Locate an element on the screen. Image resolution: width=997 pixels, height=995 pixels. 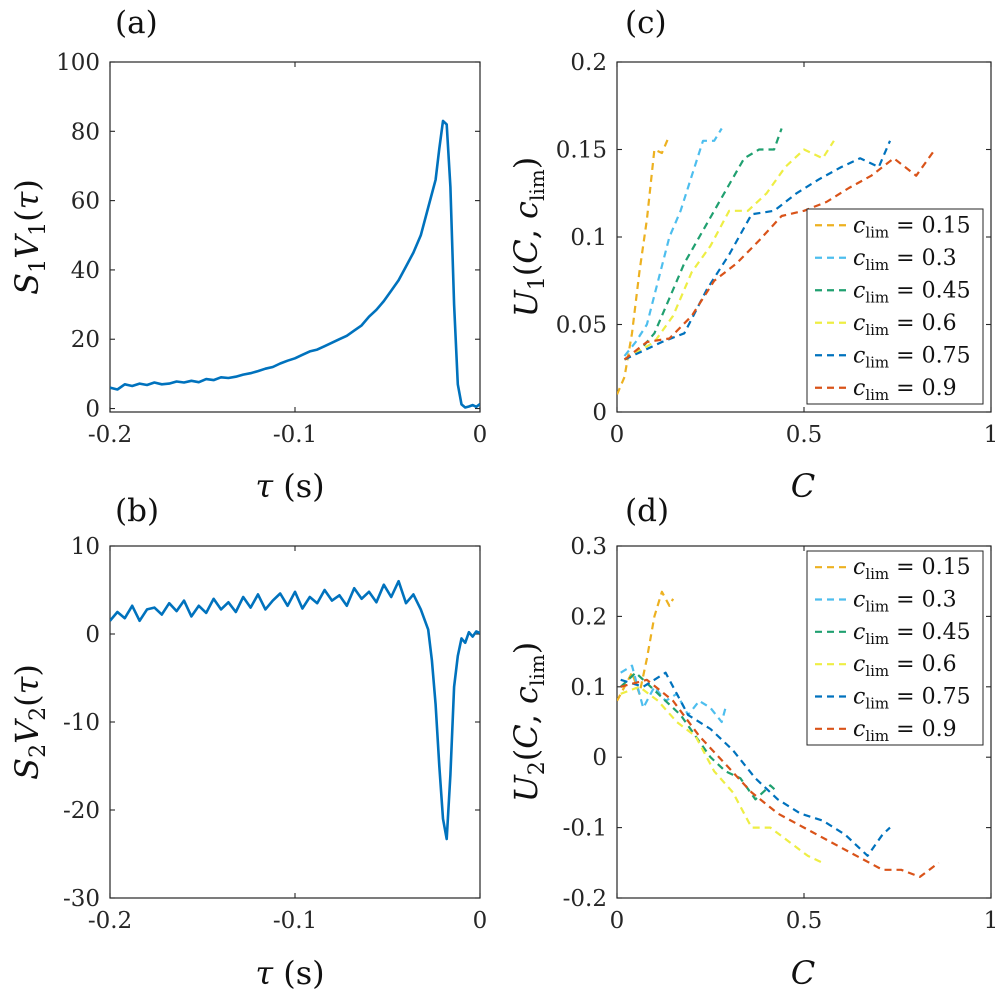
panel-label: (c) is located at coordinates (646, 23).